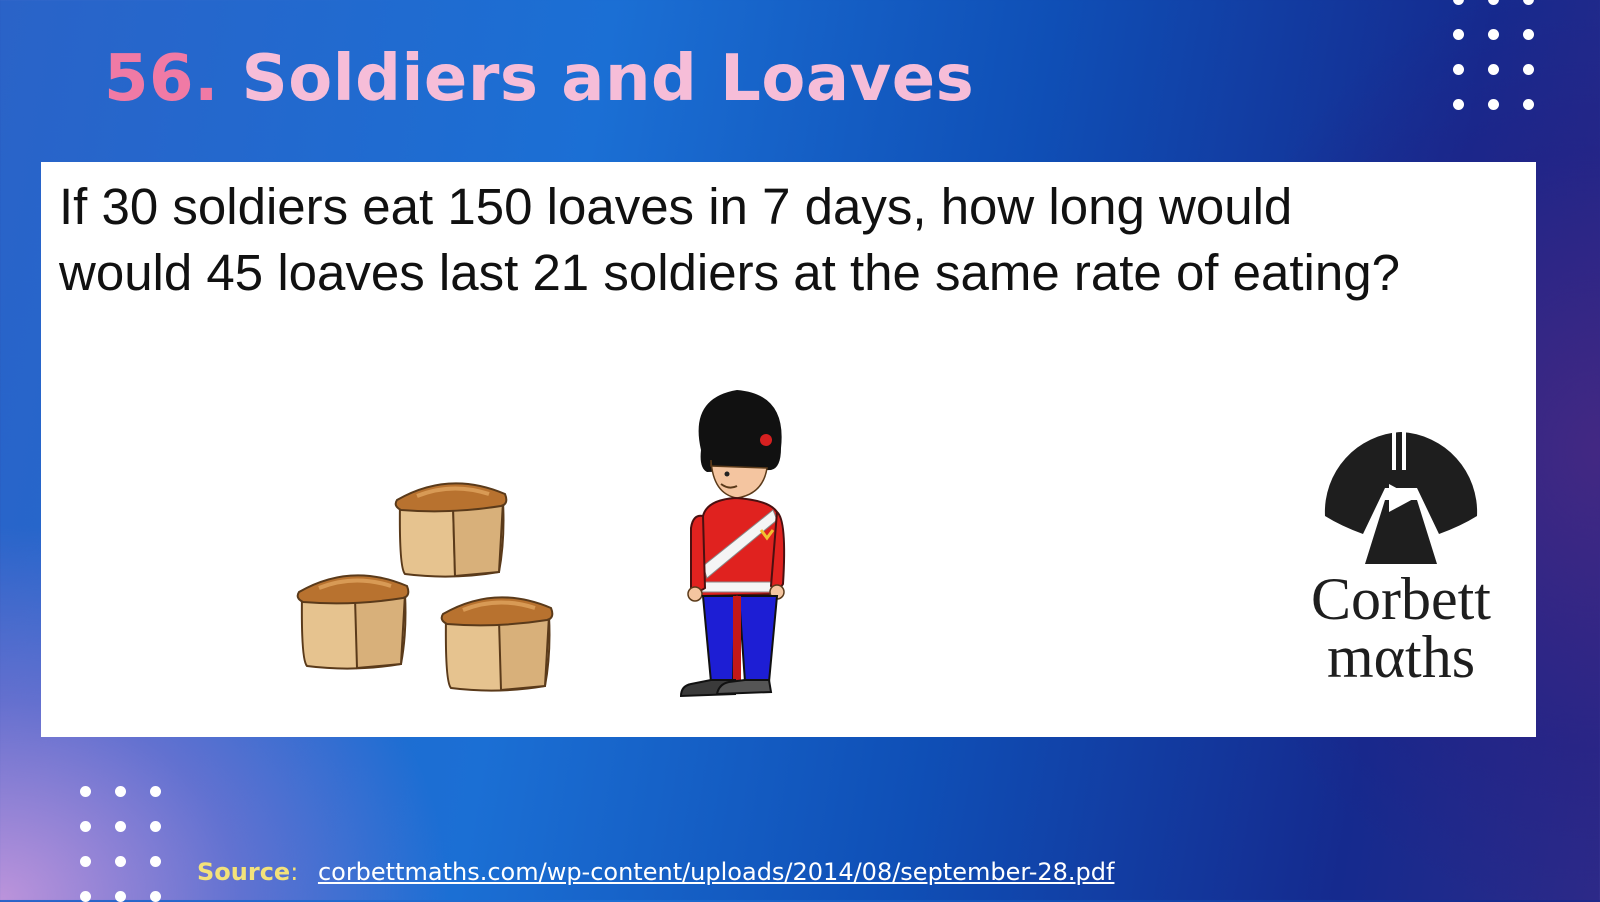  What do you see at coordinates (732, 544) in the screenshot?
I see `soldier-icon` at bounding box center [732, 544].